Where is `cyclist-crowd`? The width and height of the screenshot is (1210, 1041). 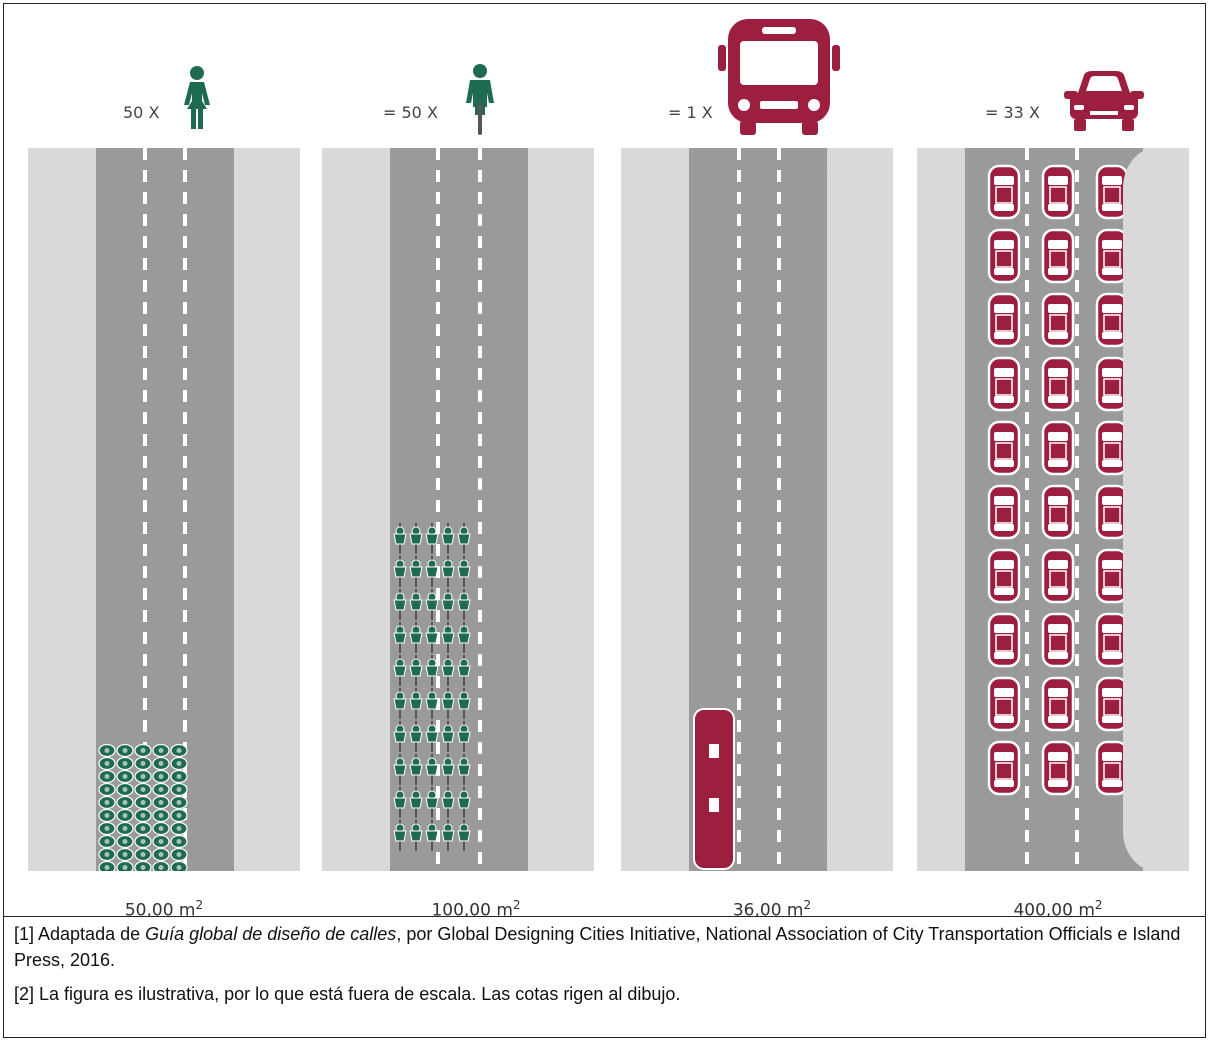 cyclist-crowd is located at coordinates (432, 687).